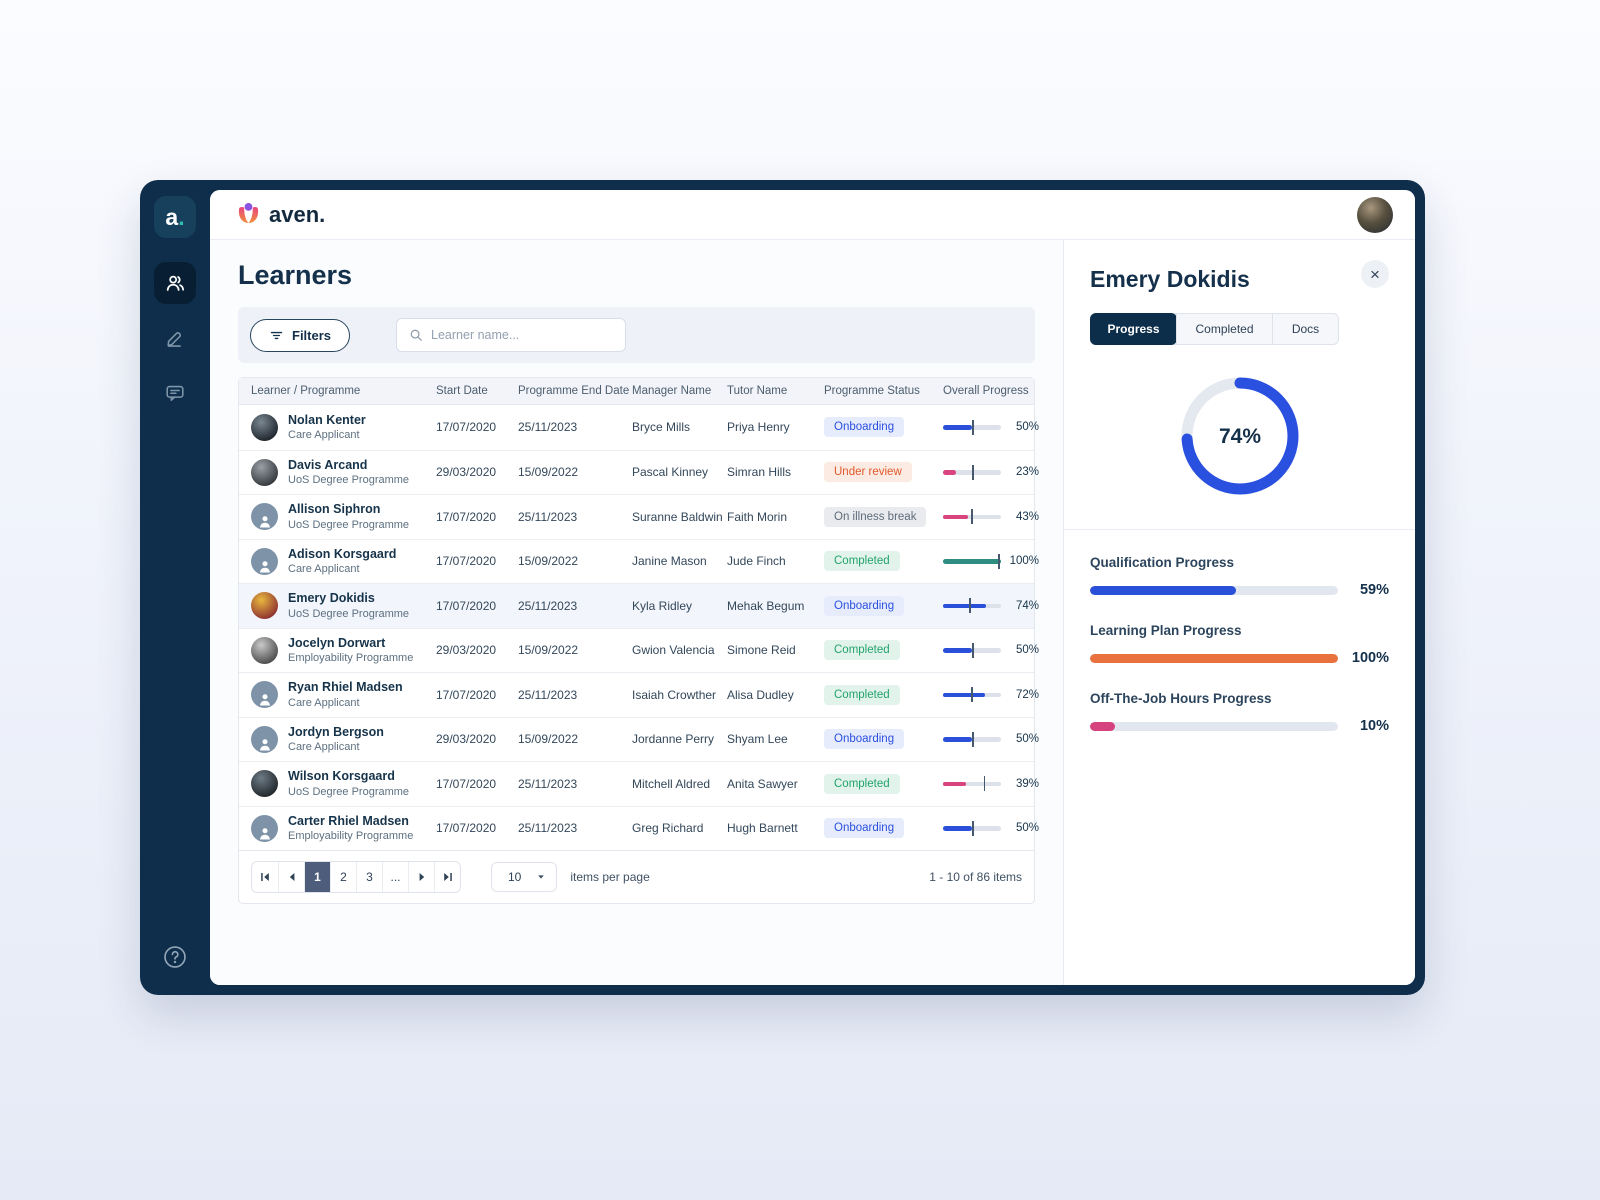 The width and height of the screenshot is (1600, 1200). What do you see at coordinates (762, 783) in the screenshot?
I see `tutor-name-cell: Anita Sawyer` at bounding box center [762, 783].